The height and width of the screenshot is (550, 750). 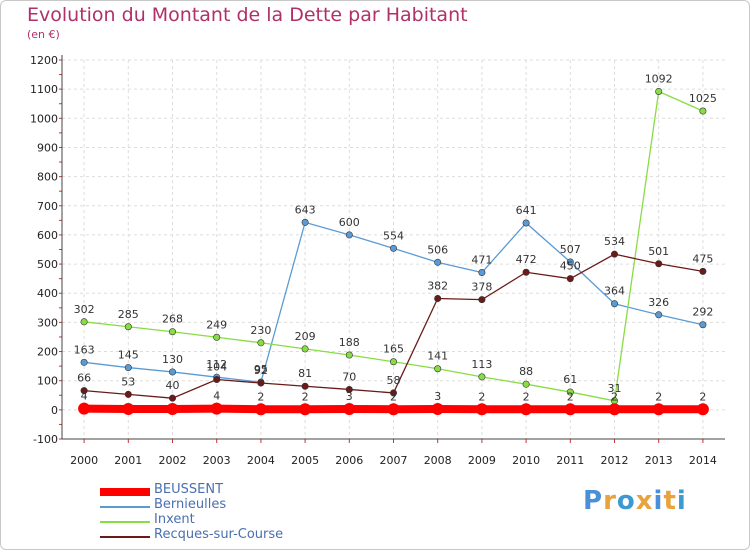 I want to click on data-label: 249, so click(x=216, y=324).